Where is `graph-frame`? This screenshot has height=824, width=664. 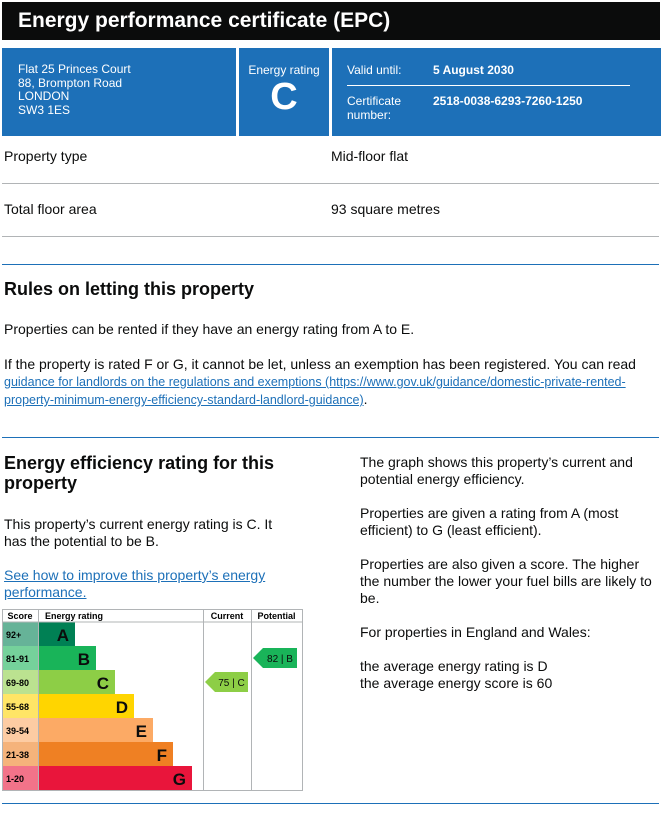 graph-frame is located at coordinates (152, 700).